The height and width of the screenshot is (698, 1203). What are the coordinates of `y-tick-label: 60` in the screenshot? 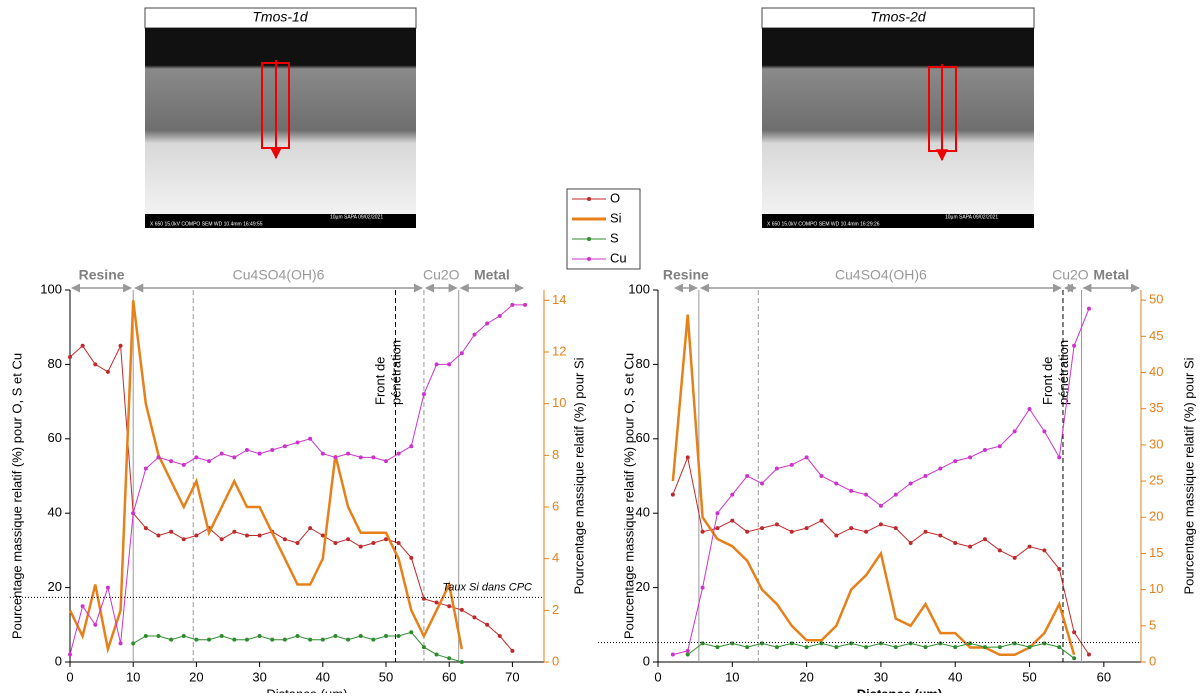 It's located at (55, 437).